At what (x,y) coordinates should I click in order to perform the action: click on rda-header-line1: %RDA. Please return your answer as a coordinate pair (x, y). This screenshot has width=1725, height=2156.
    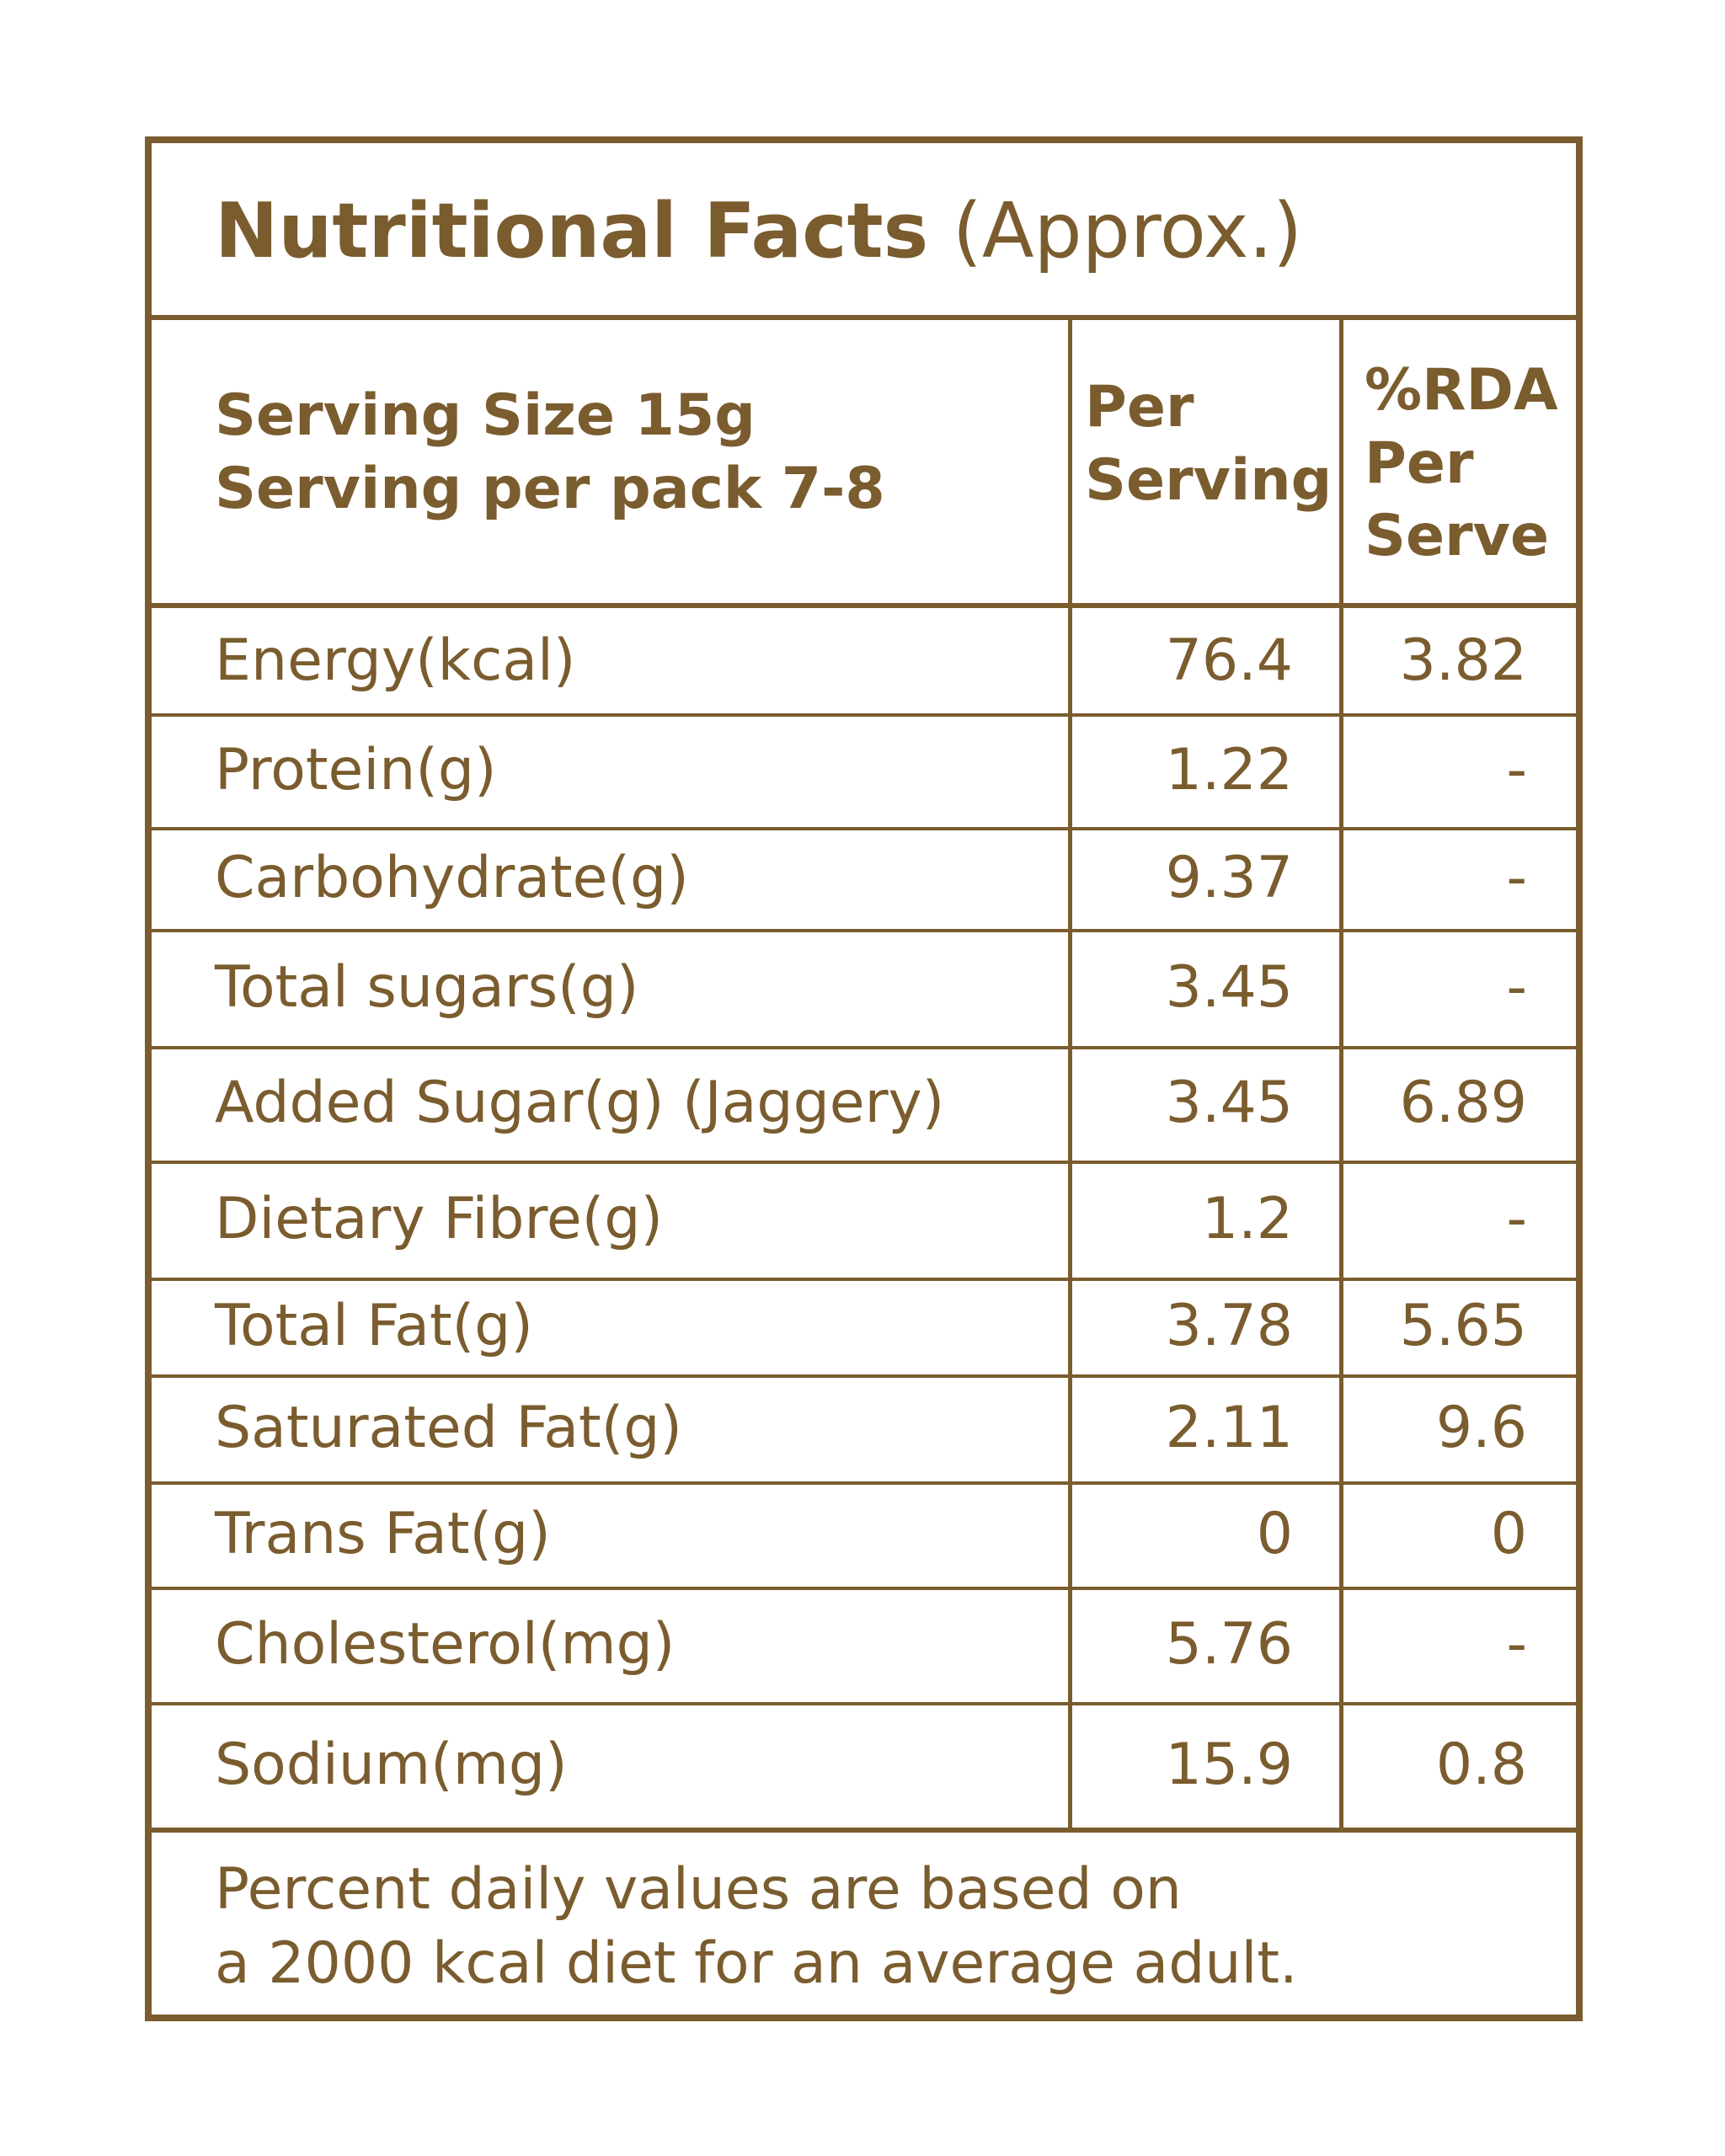
    Looking at the image, I should click on (1461, 390).